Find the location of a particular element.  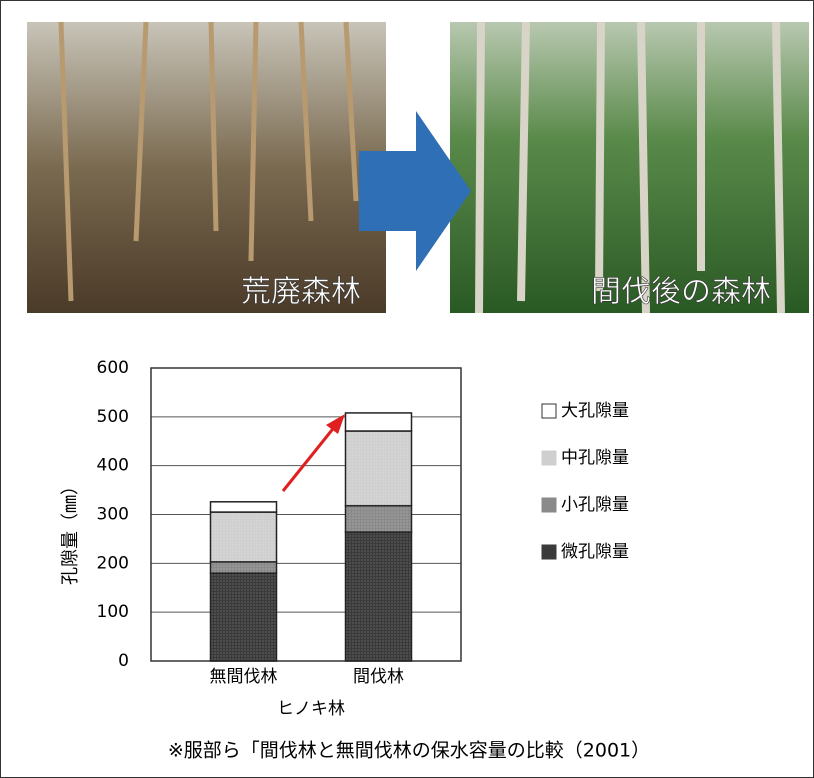

y-tick-label: 600 is located at coordinates (113, 368).